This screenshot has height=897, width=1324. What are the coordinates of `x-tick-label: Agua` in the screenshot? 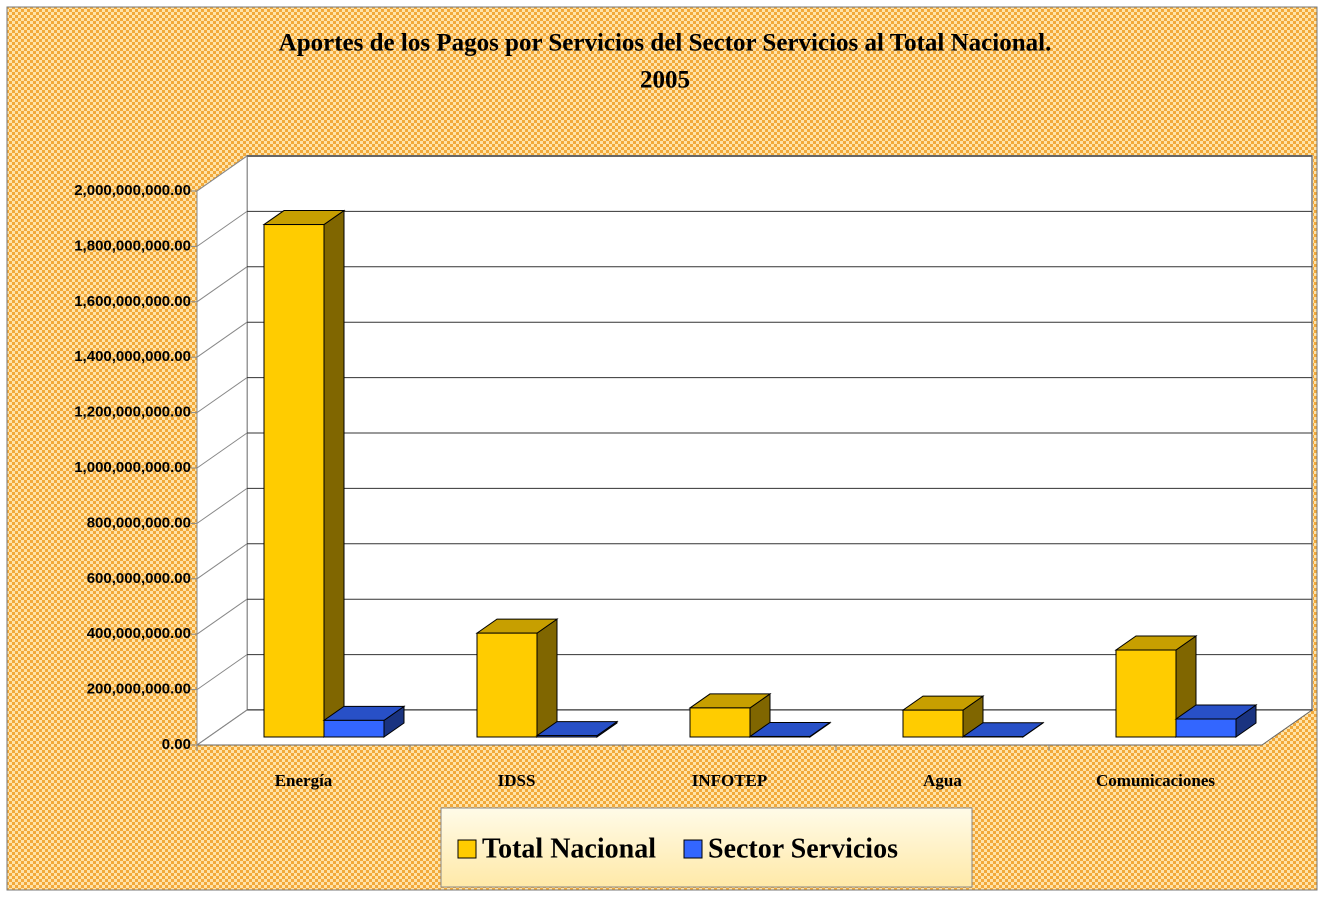 It's located at (942, 780).